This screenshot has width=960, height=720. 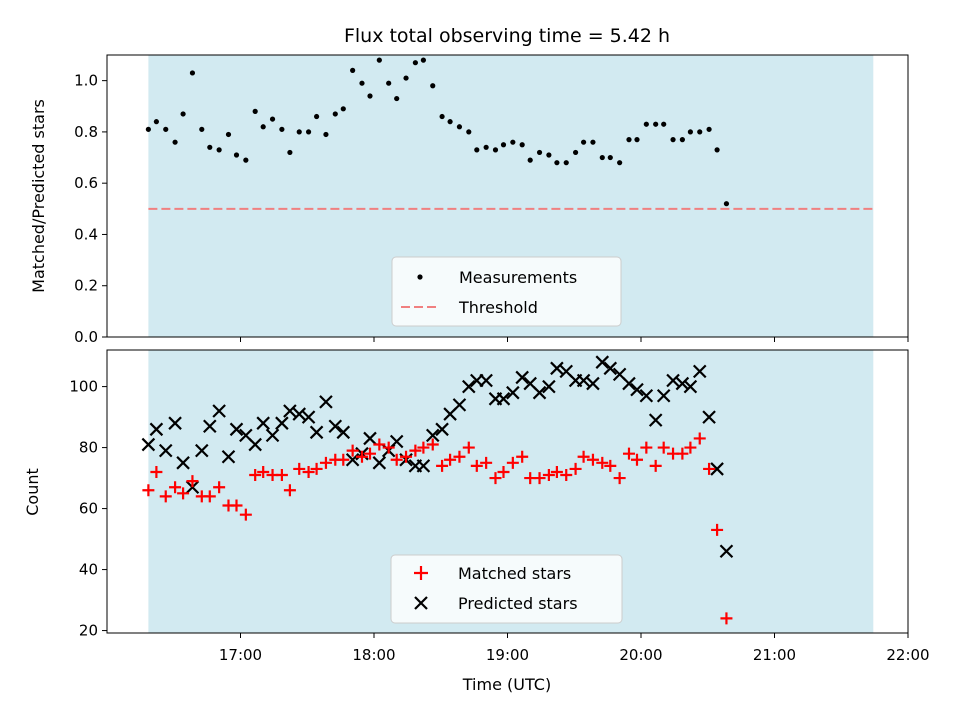 What do you see at coordinates (506, 291) in the screenshot?
I see `top-legend: Measurements Threshold` at bounding box center [506, 291].